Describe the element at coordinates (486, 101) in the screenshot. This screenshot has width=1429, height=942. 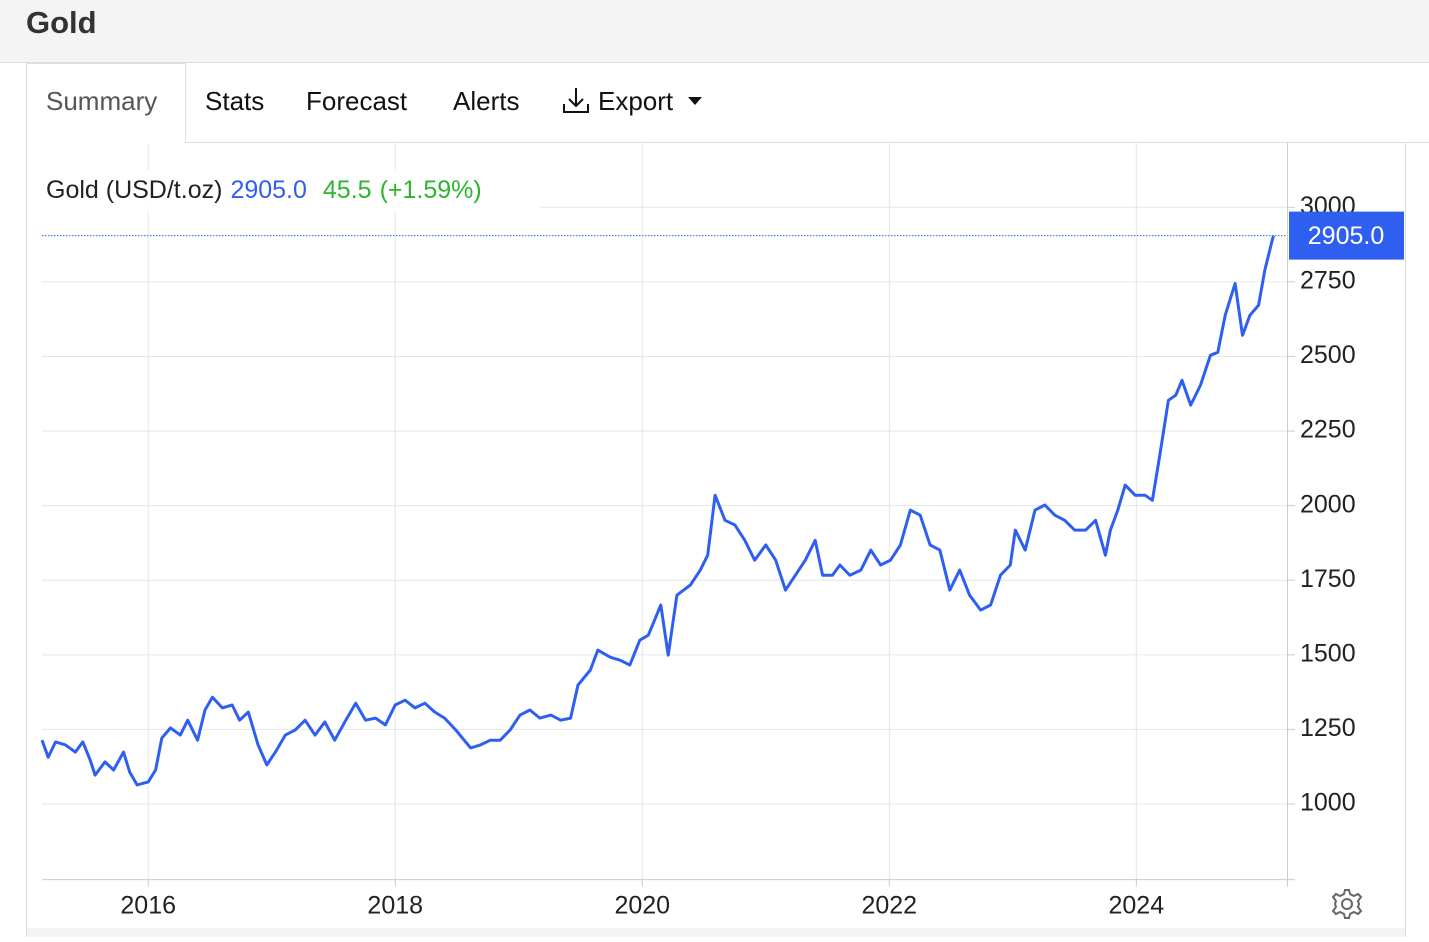
I see `tab: Alerts` at that location.